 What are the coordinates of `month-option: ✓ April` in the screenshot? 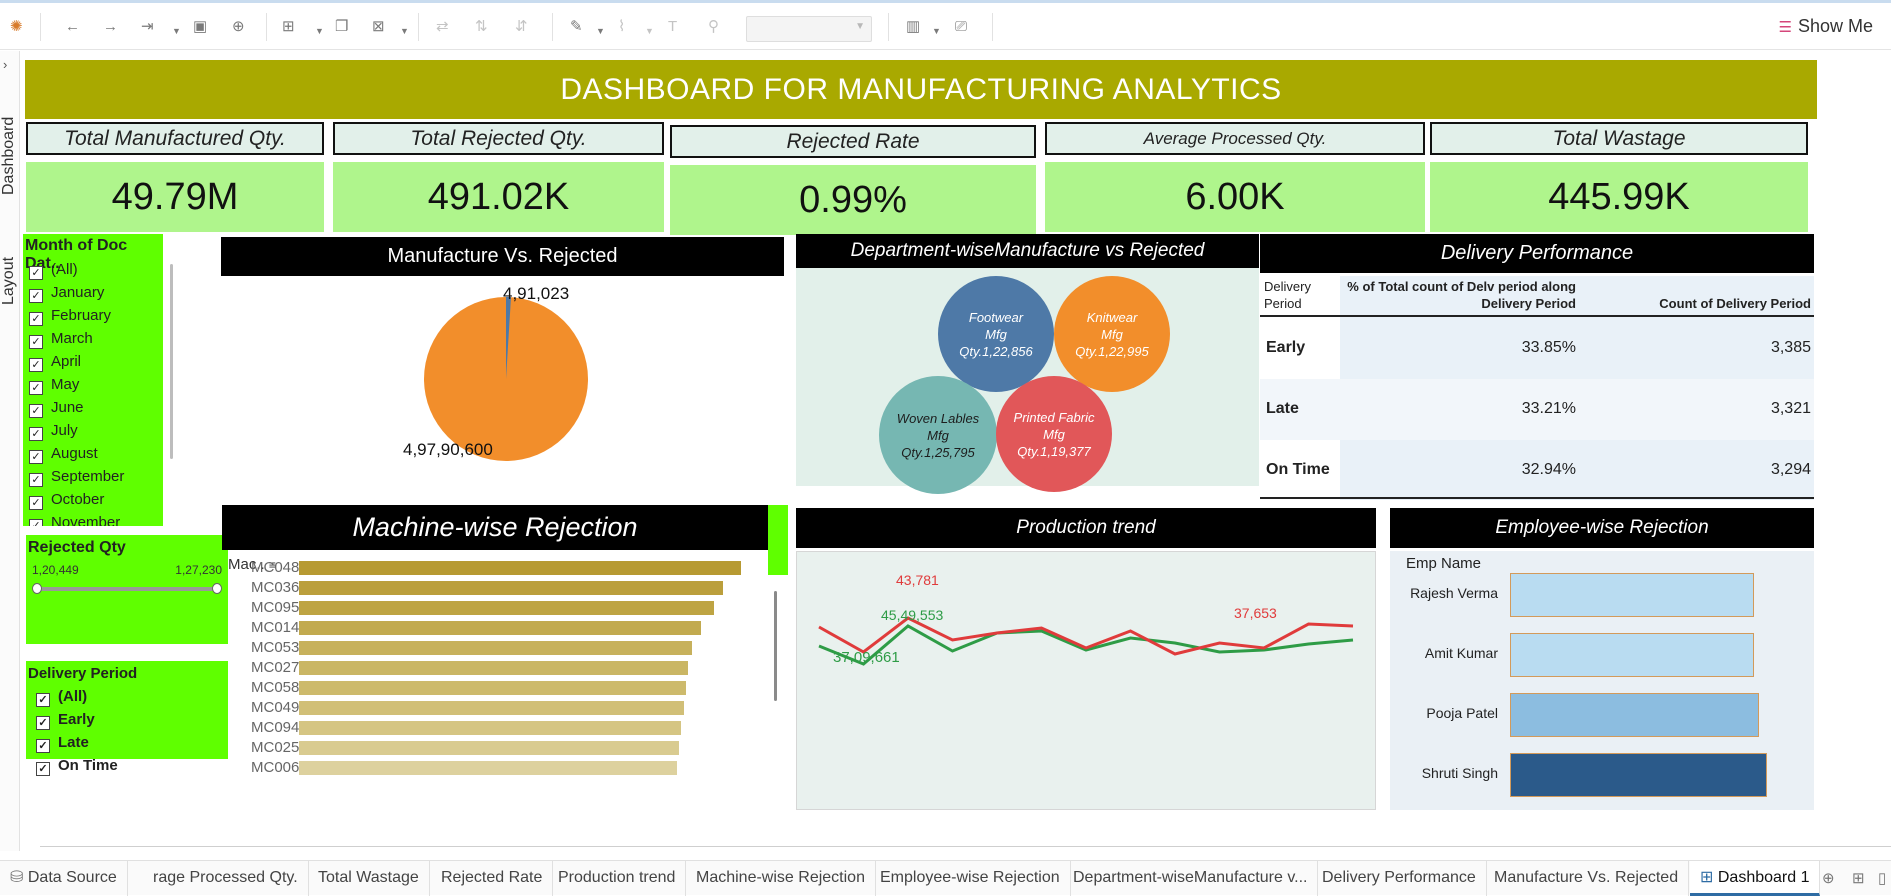 It's located at (55, 362).